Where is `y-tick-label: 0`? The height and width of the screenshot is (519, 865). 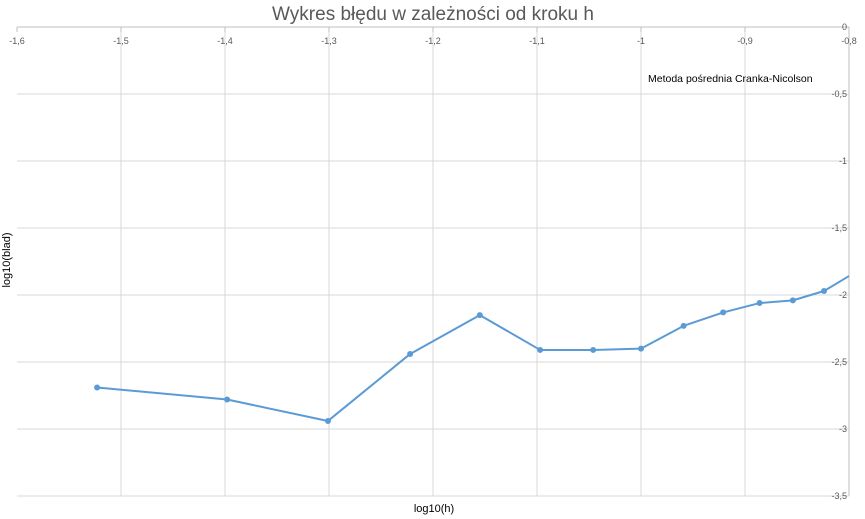
y-tick-label: 0 is located at coordinates (844, 27).